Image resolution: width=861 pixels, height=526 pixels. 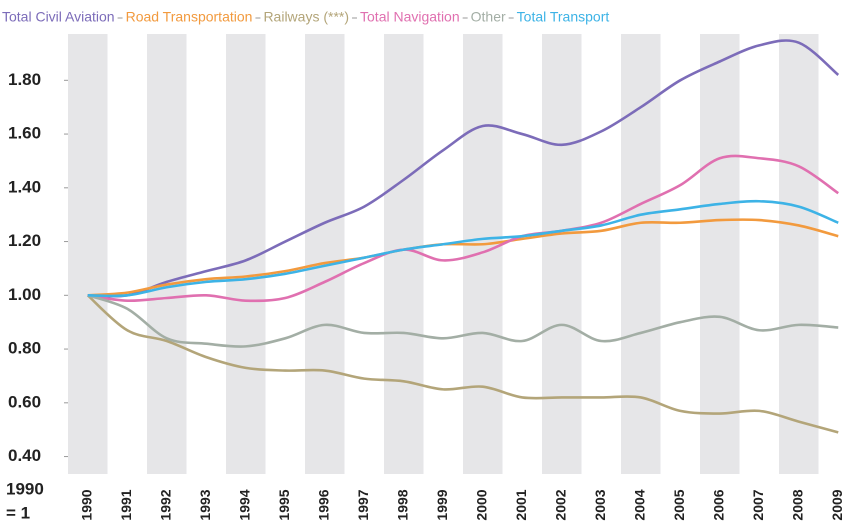 What do you see at coordinates (165, 504) in the screenshot?
I see `x-tick-label: 1992` at bounding box center [165, 504].